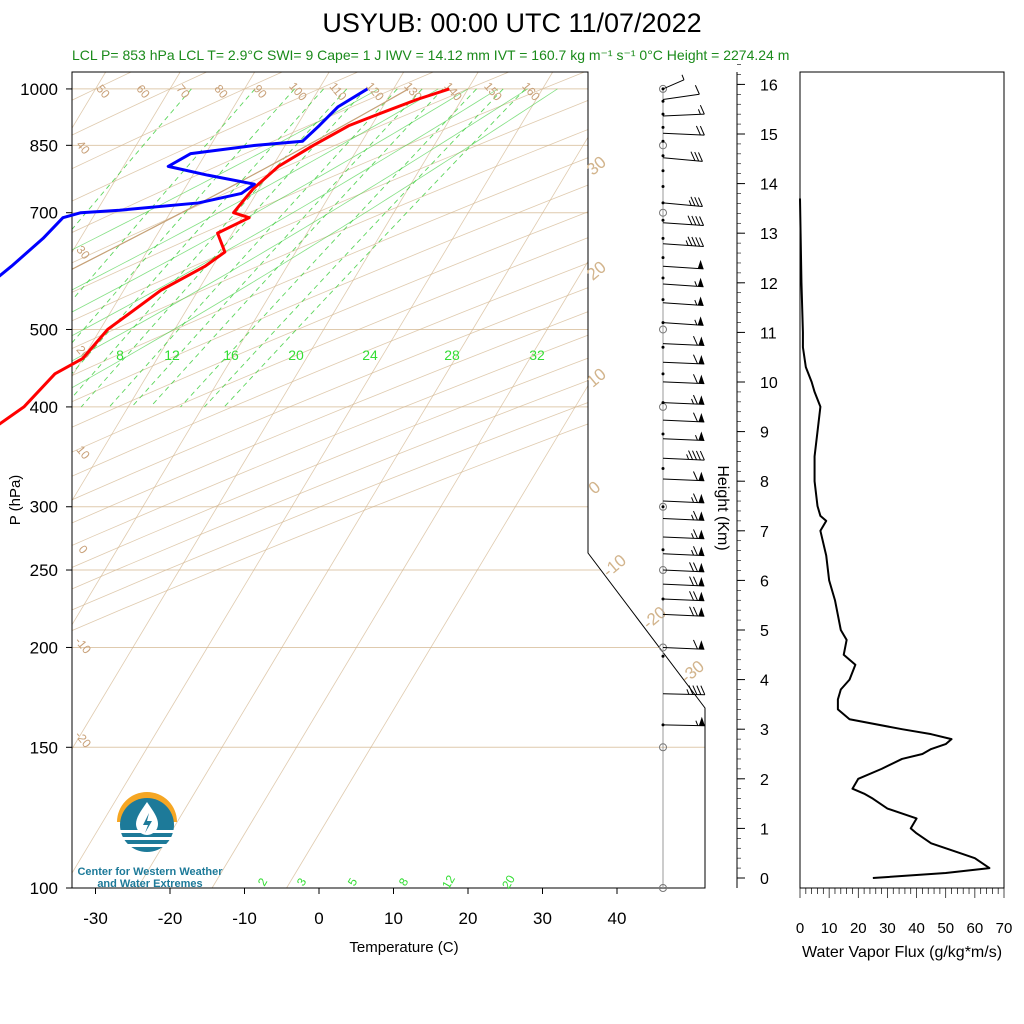  Describe the element at coordinates (663, 329) in the screenshot. I see `wind-level-circle` at that location.